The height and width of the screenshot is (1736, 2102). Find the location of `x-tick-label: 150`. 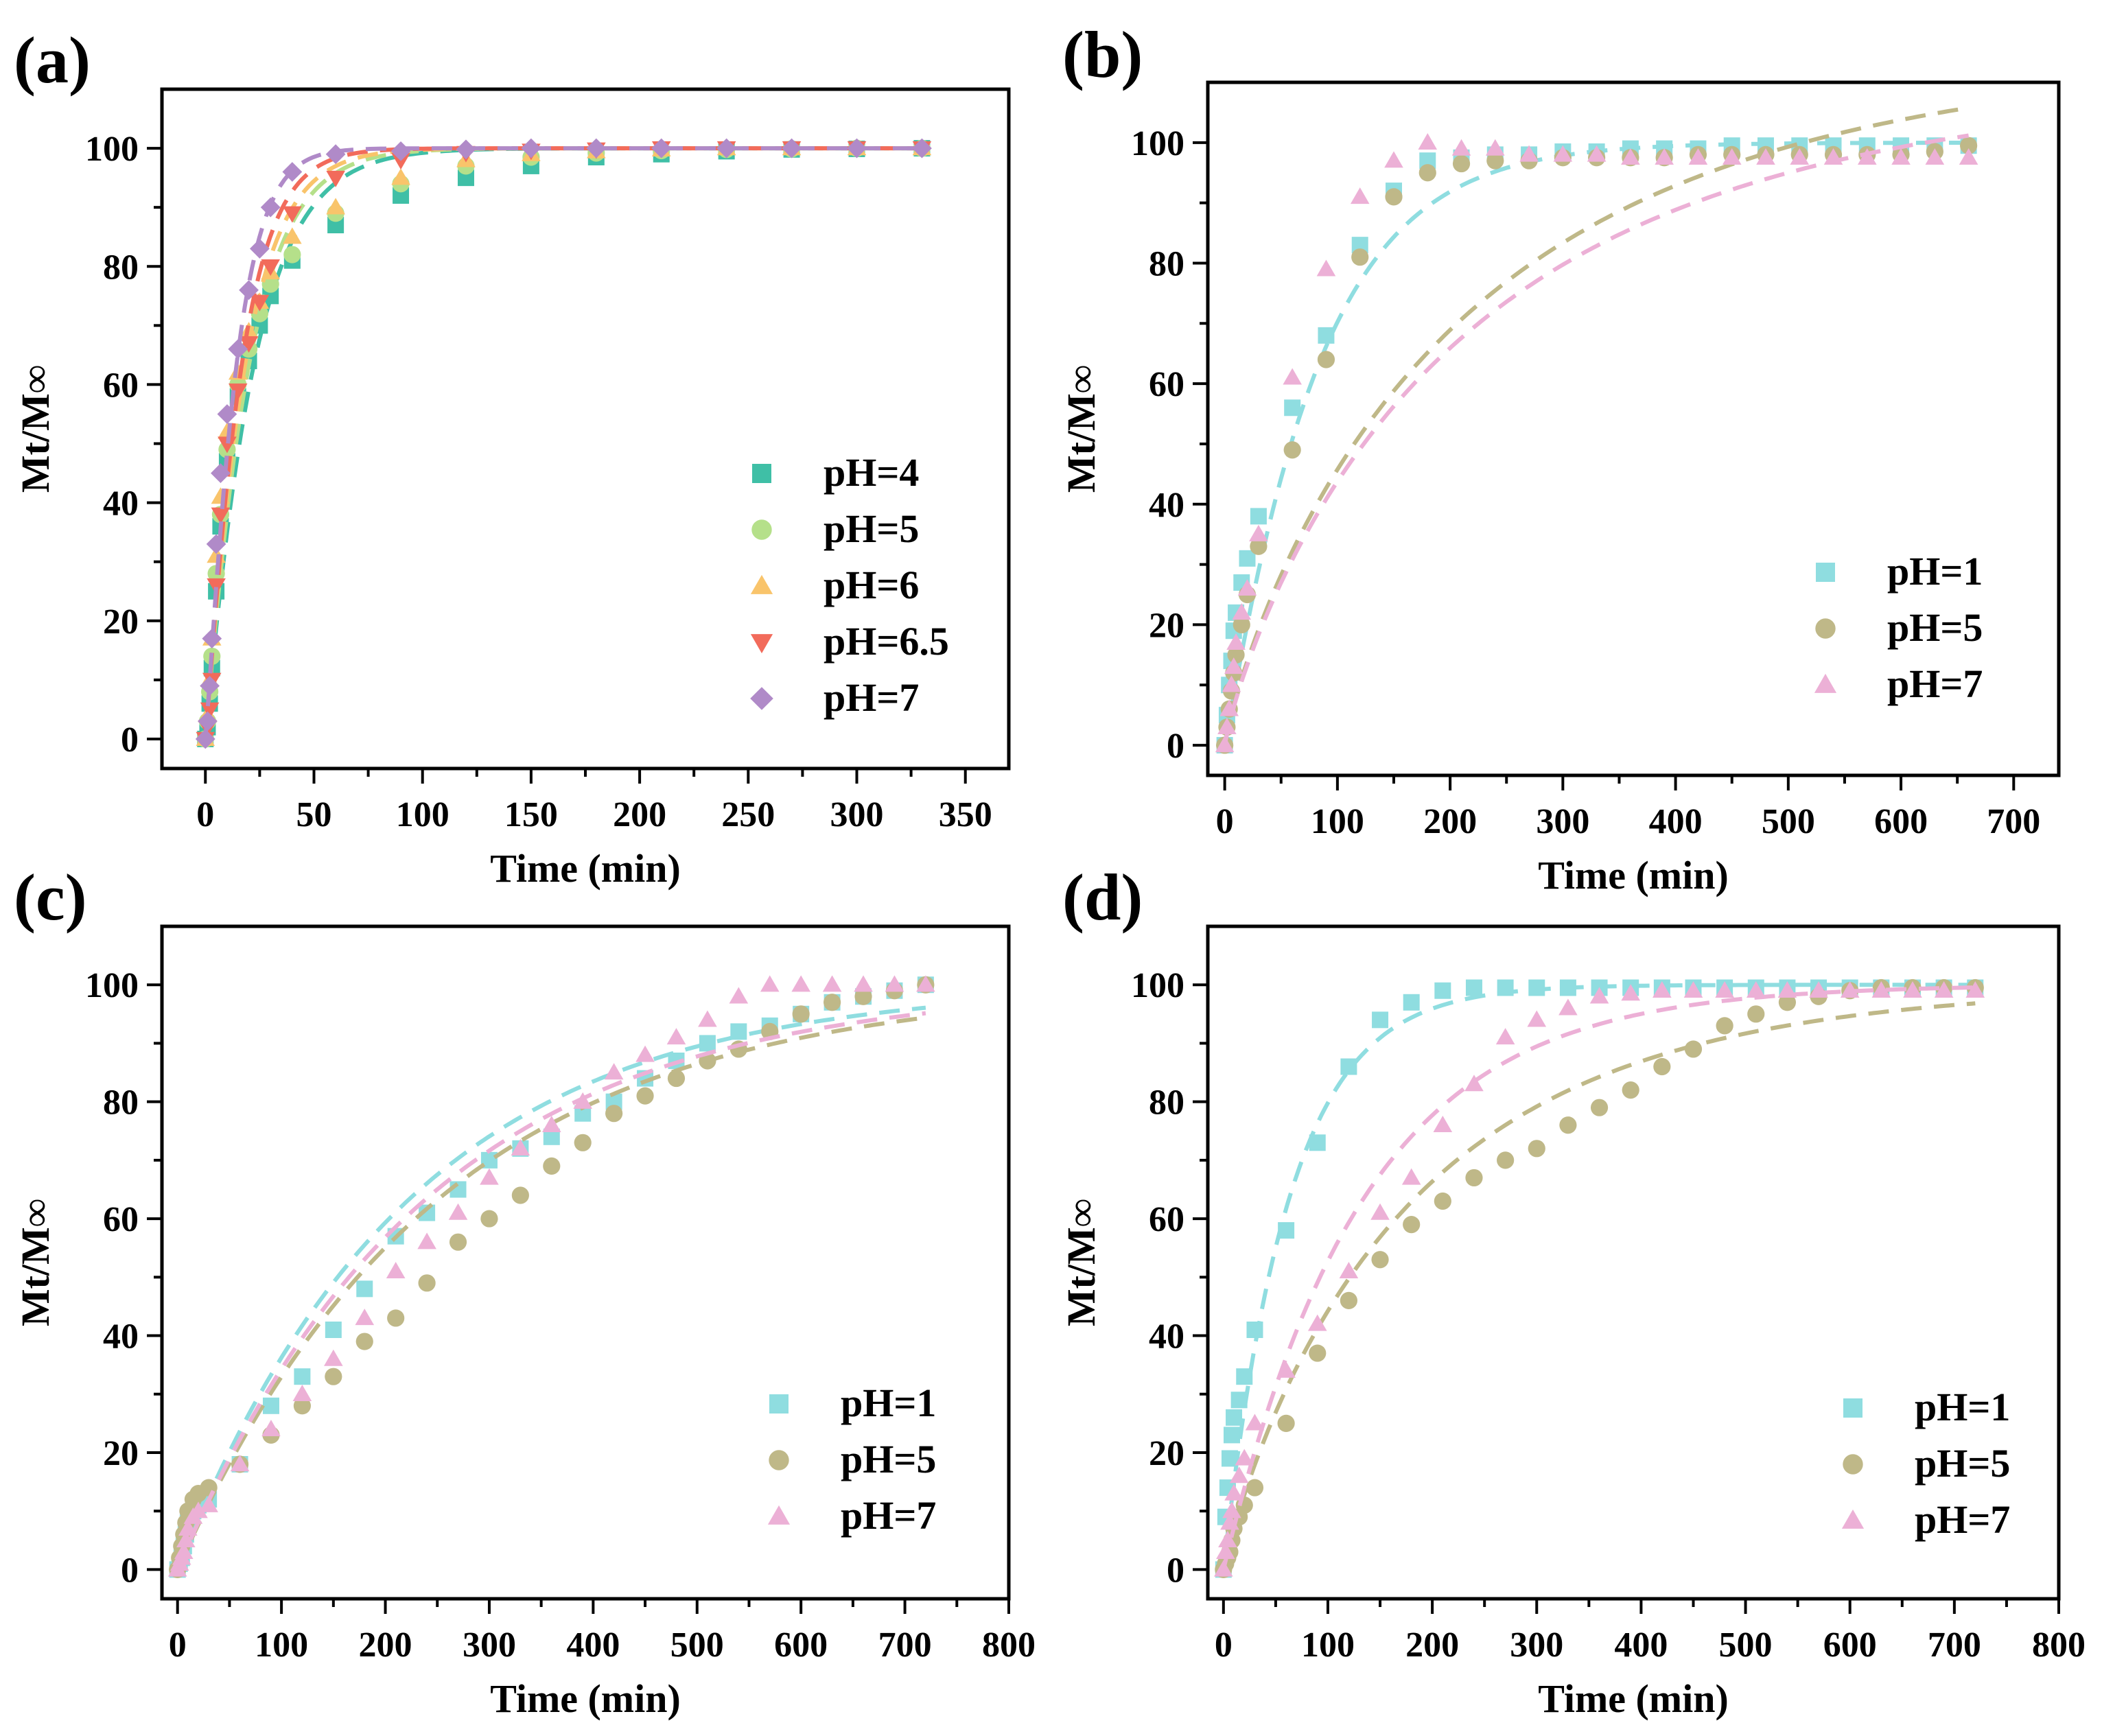

x-tick-label: 150 is located at coordinates (531, 814).